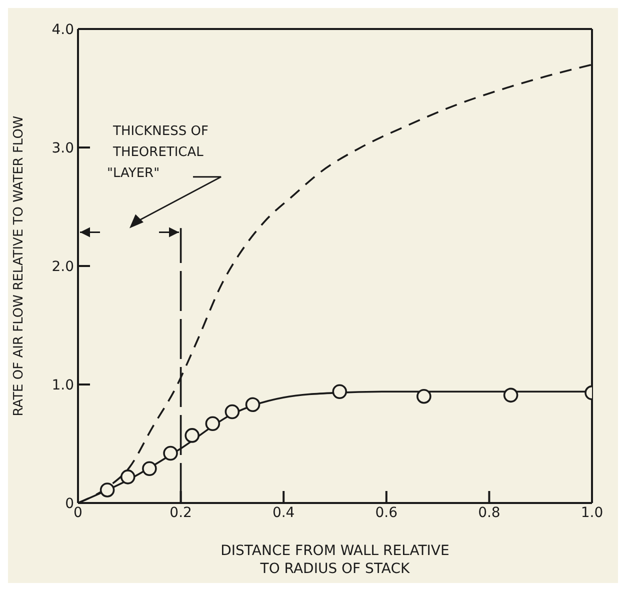 Image resolution: width=628 pixels, height=599 pixels. I want to click on y-tick-label: 1.0, so click(63, 385).